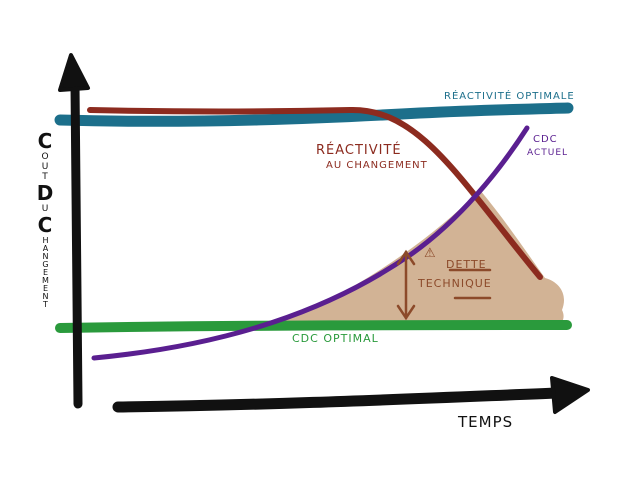 The height and width of the screenshot is (478, 623). What do you see at coordinates (45, 209) in the screenshot?
I see `y-label-u: U` at bounding box center [45, 209].